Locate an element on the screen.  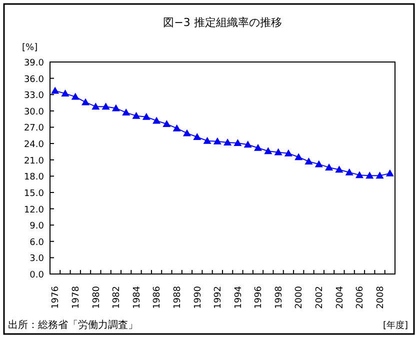
x-tick-label: 1982 is located at coordinates (117, 297).